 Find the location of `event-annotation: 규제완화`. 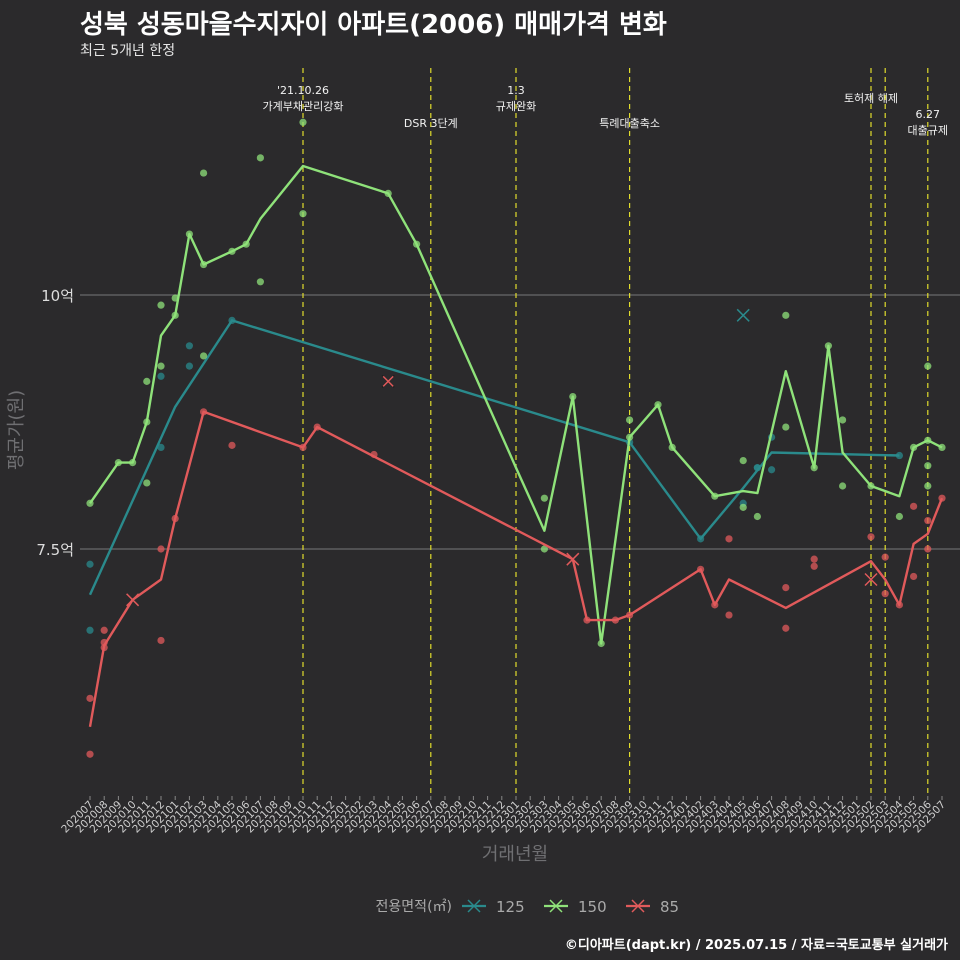

event-annotation: 규제완화 is located at coordinates (516, 106).